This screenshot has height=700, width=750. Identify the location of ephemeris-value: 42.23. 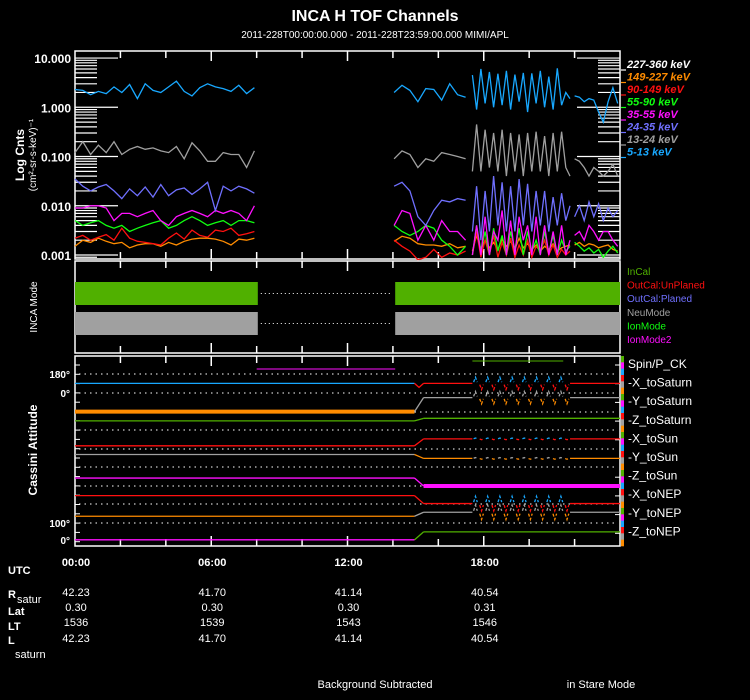
(76, 593).